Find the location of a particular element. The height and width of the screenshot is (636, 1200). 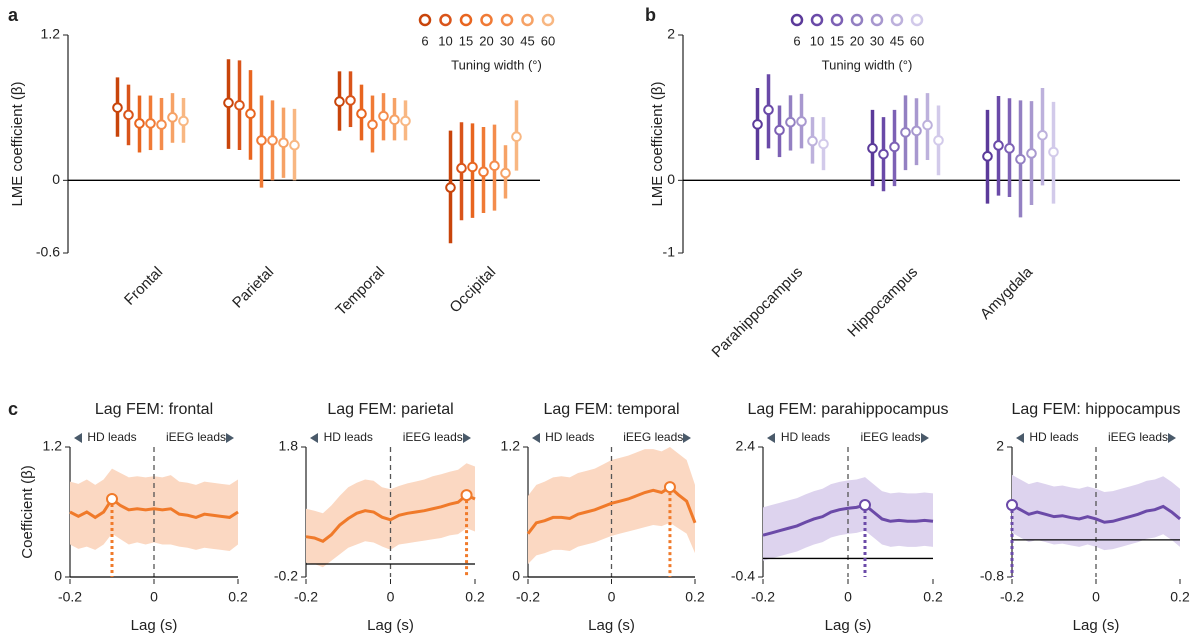

chart-title: Lag FEM: parahippocampus is located at coordinates (848, 409).